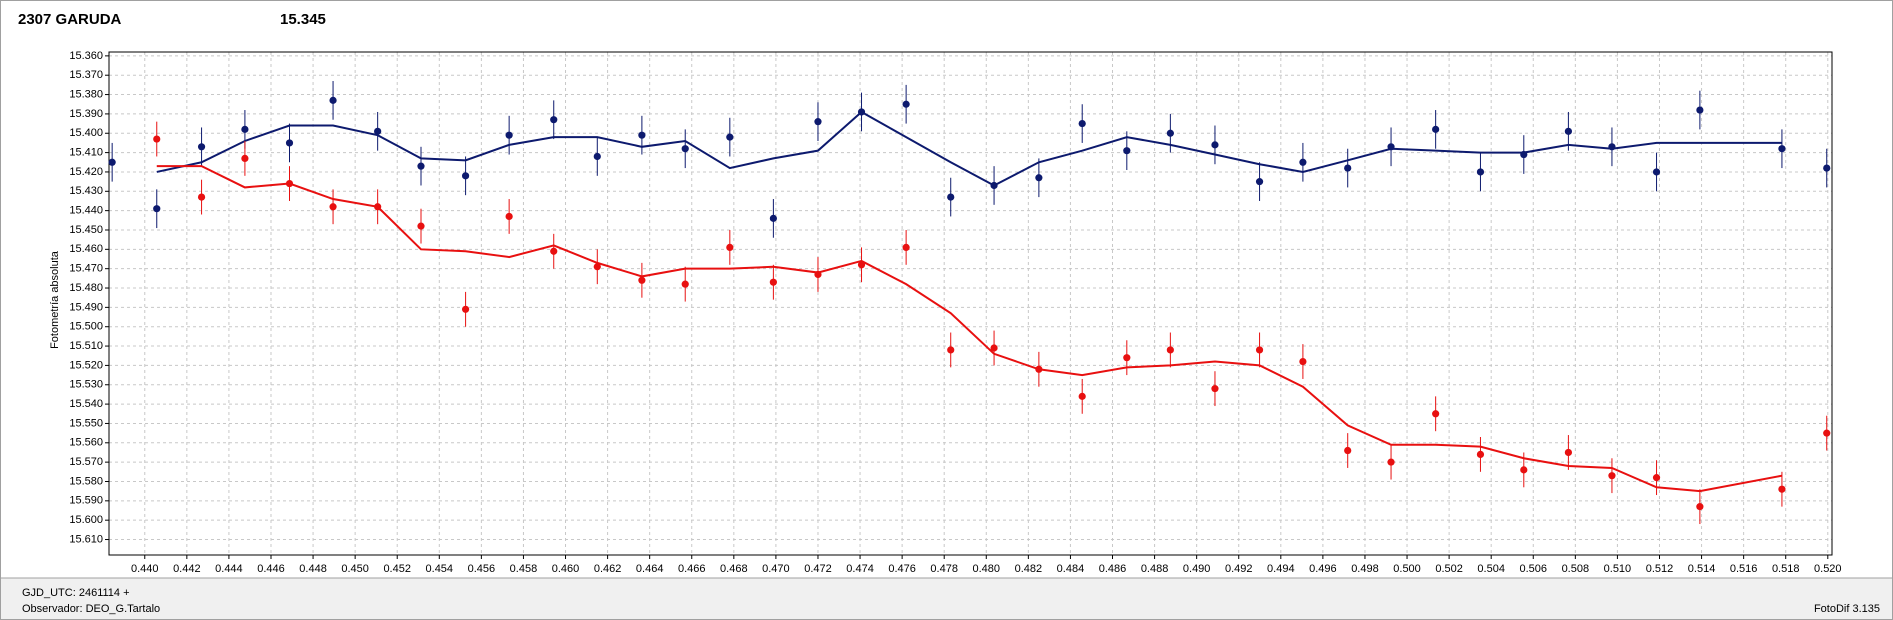  Describe the element at coordinates (145, 569) in the screenshot. I see `x-tick-label: 0.440` at that location.